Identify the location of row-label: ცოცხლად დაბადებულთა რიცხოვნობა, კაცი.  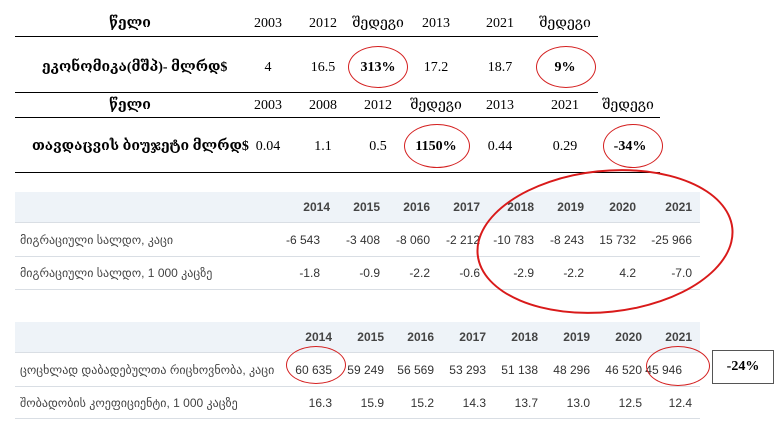
(147, 370).